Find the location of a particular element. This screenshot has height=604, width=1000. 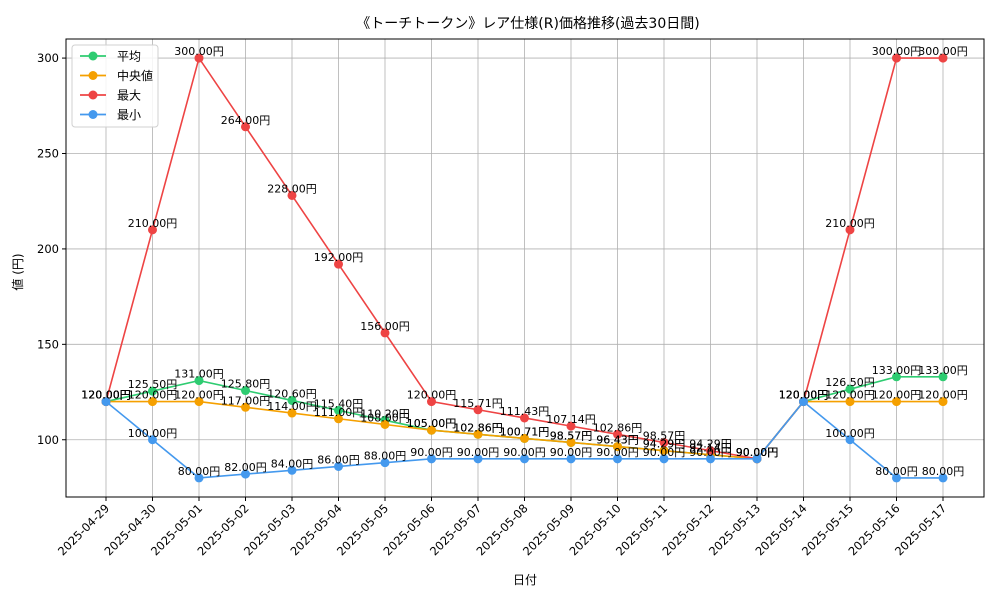

data-label: 300.00円 is located at coordinates (943, 51).